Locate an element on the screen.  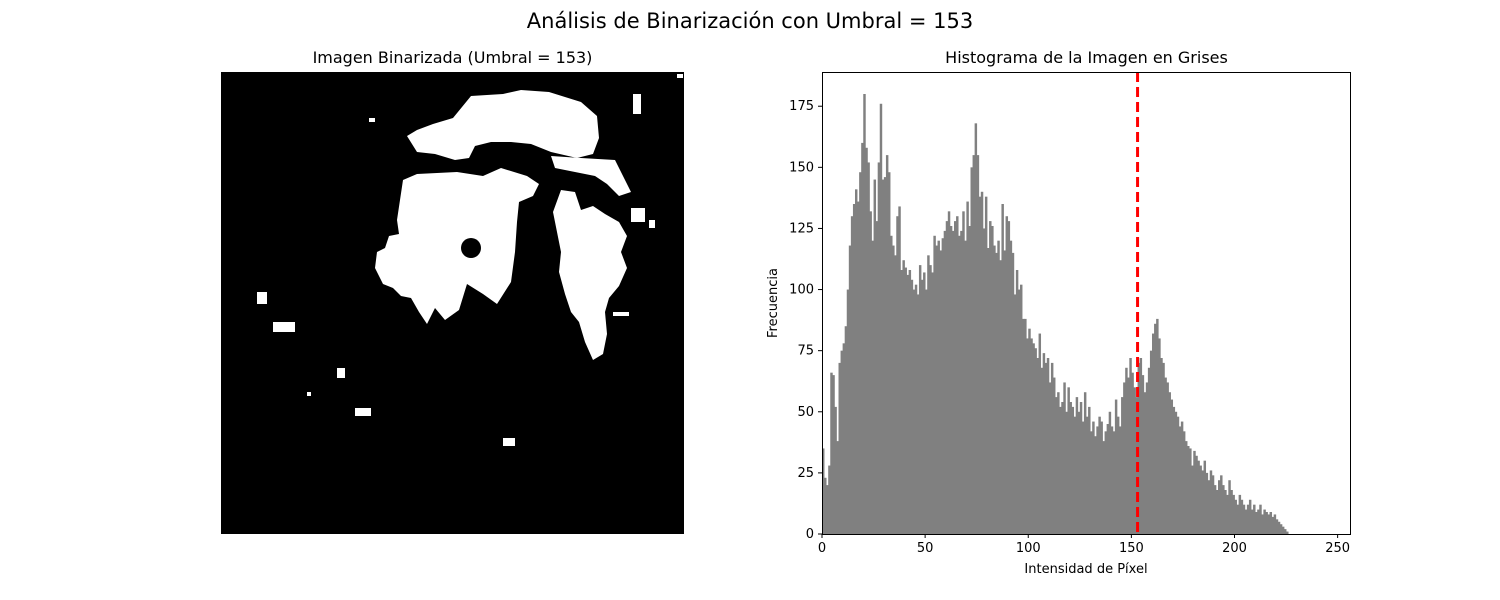
y-tick-label: 100 is located at coordinates (801, 290).